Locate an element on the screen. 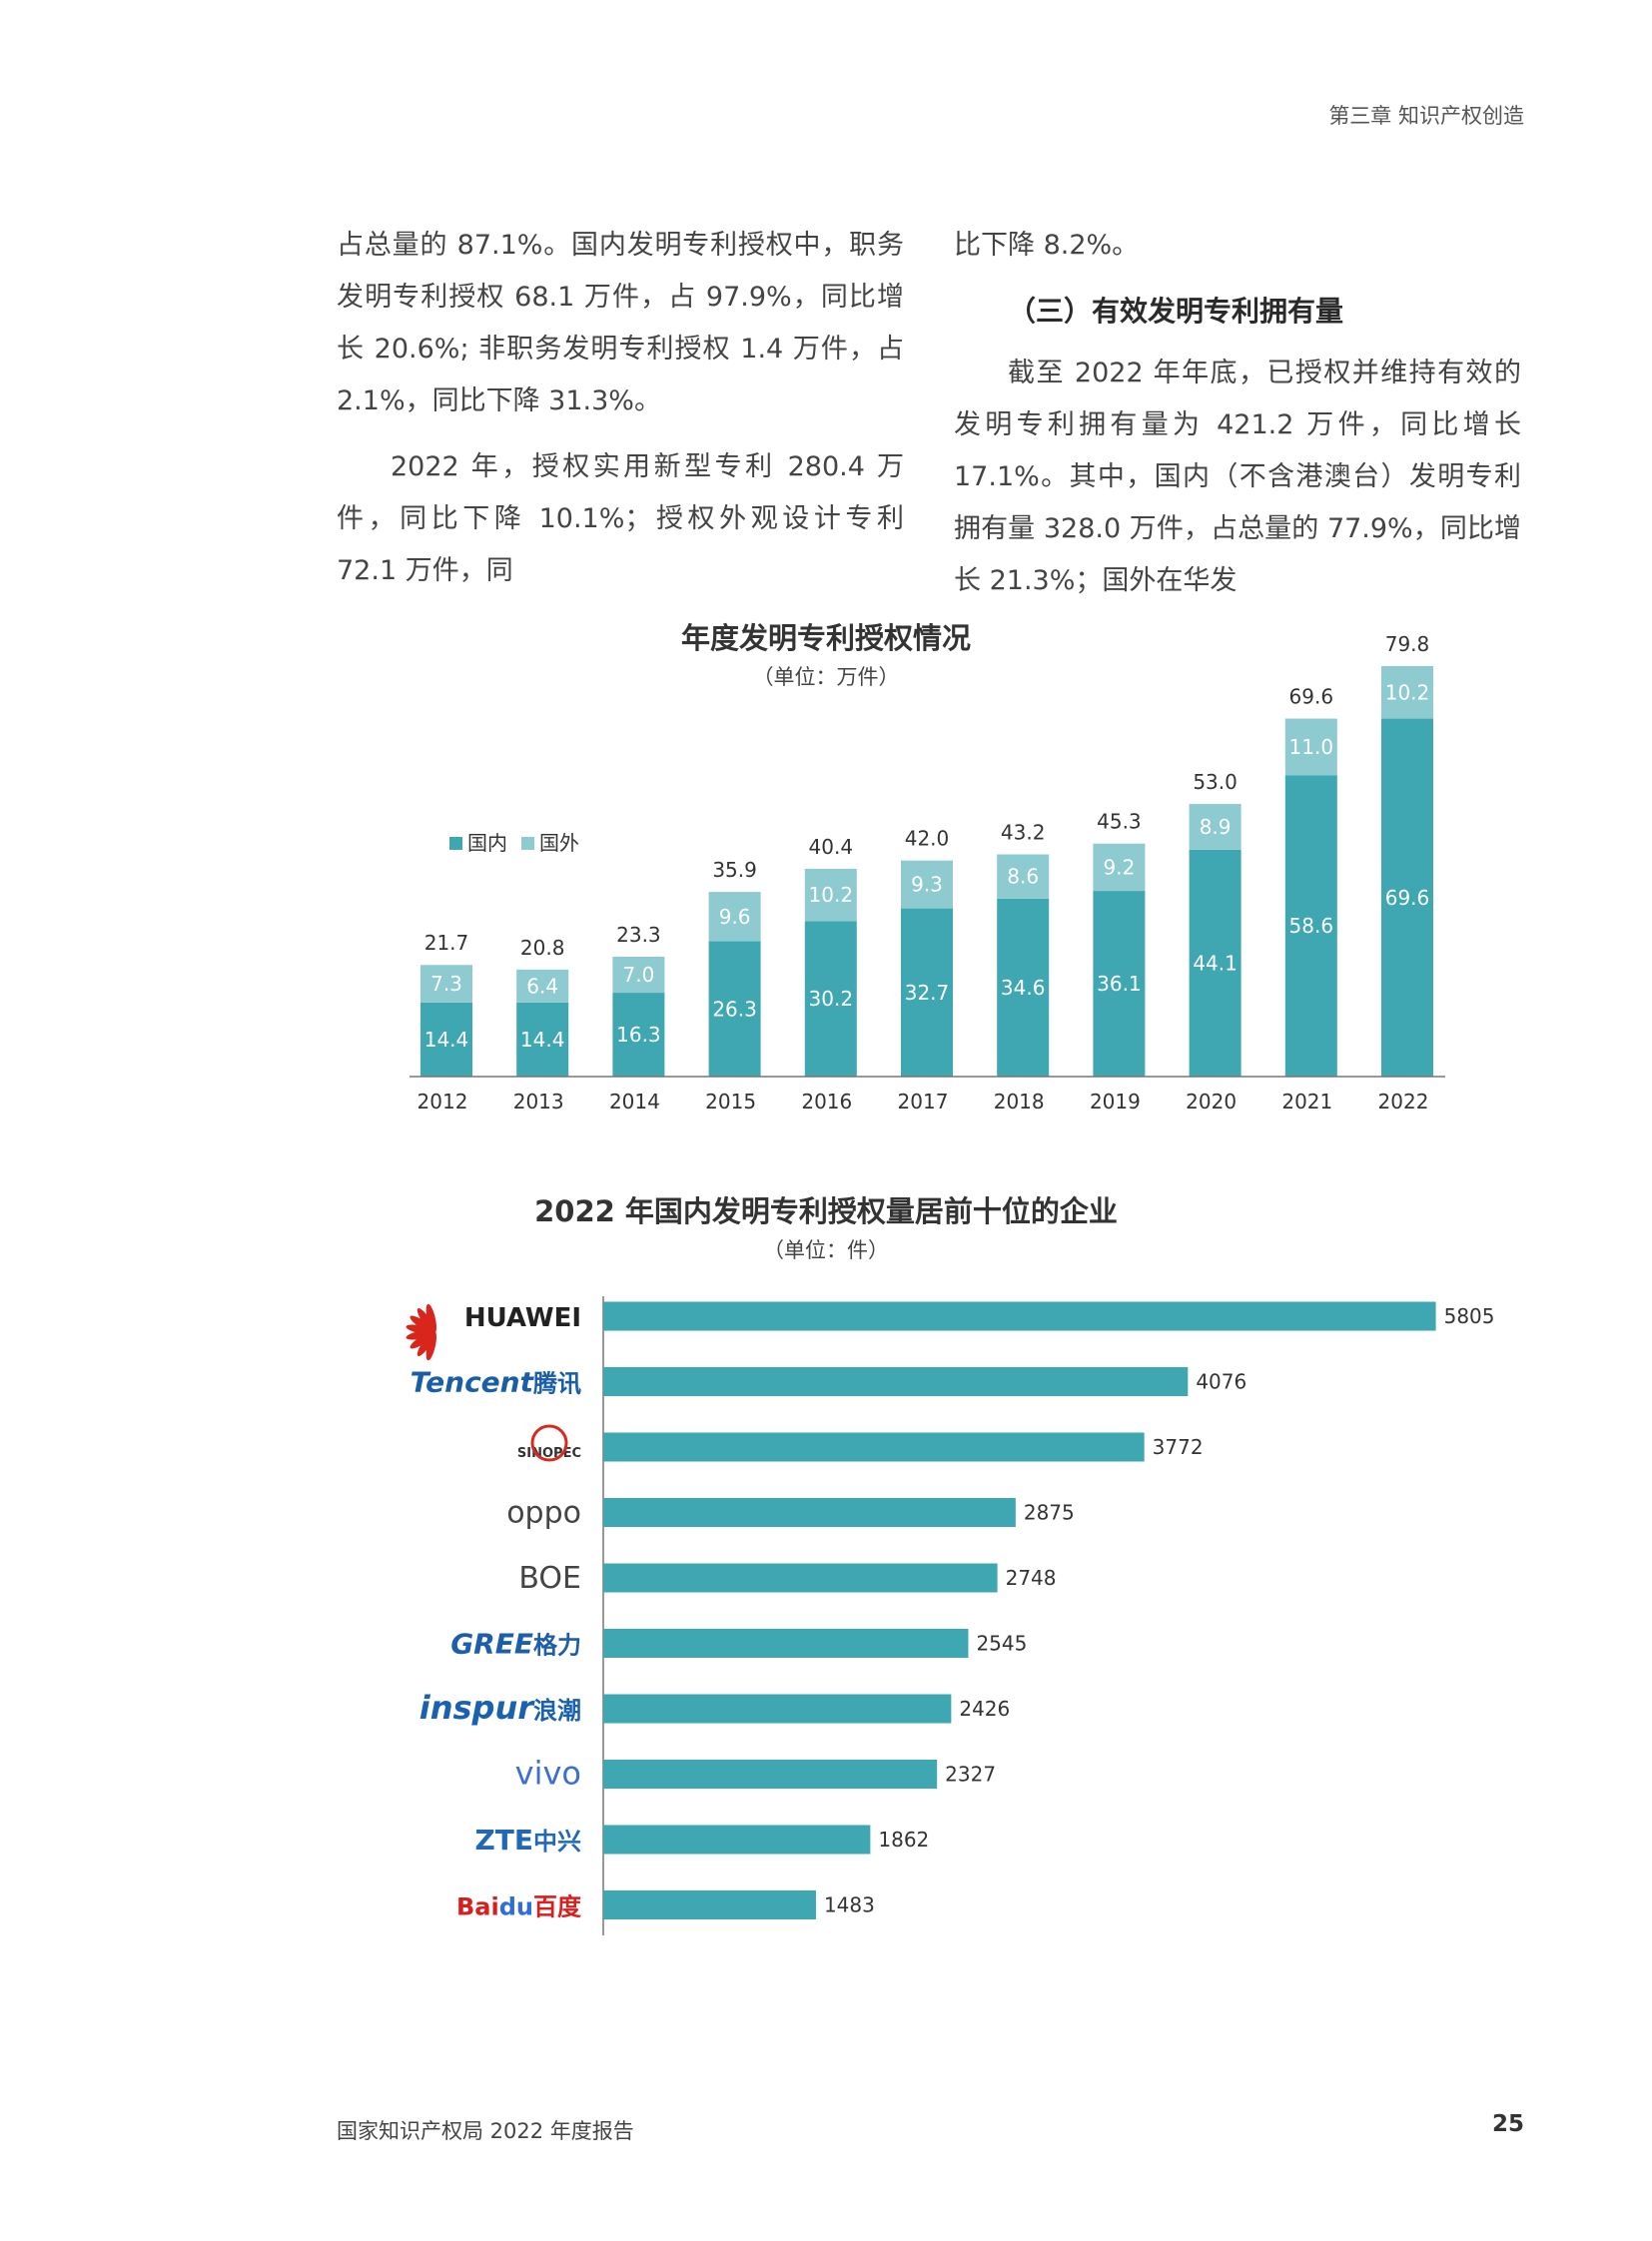 This screenshot has height=2241, width=1652. logo-text-oppo: oppo is located at coordinates (543, 1513).